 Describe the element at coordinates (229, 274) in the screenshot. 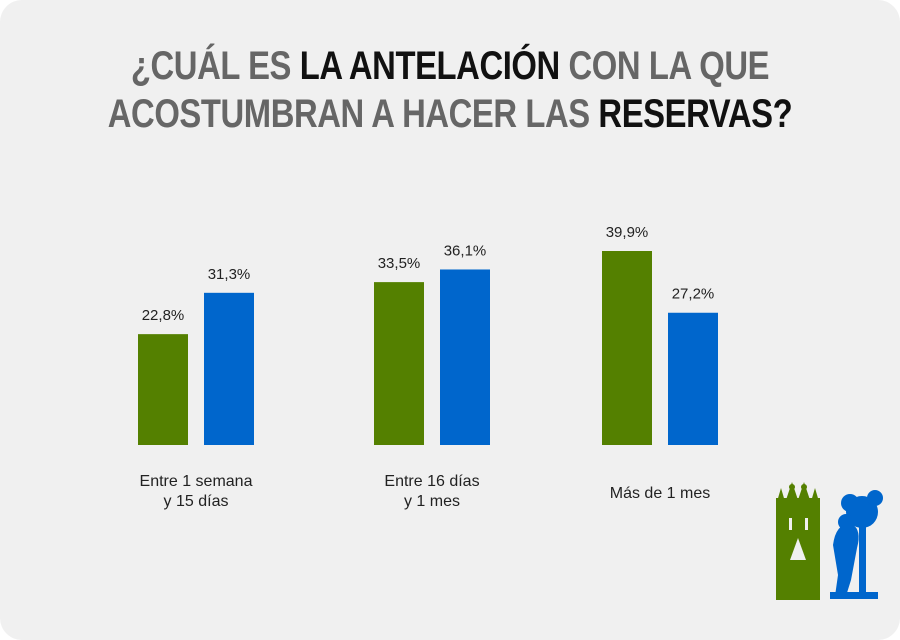

I see `data-label-series-2-category-1: 31,3%` at that location.